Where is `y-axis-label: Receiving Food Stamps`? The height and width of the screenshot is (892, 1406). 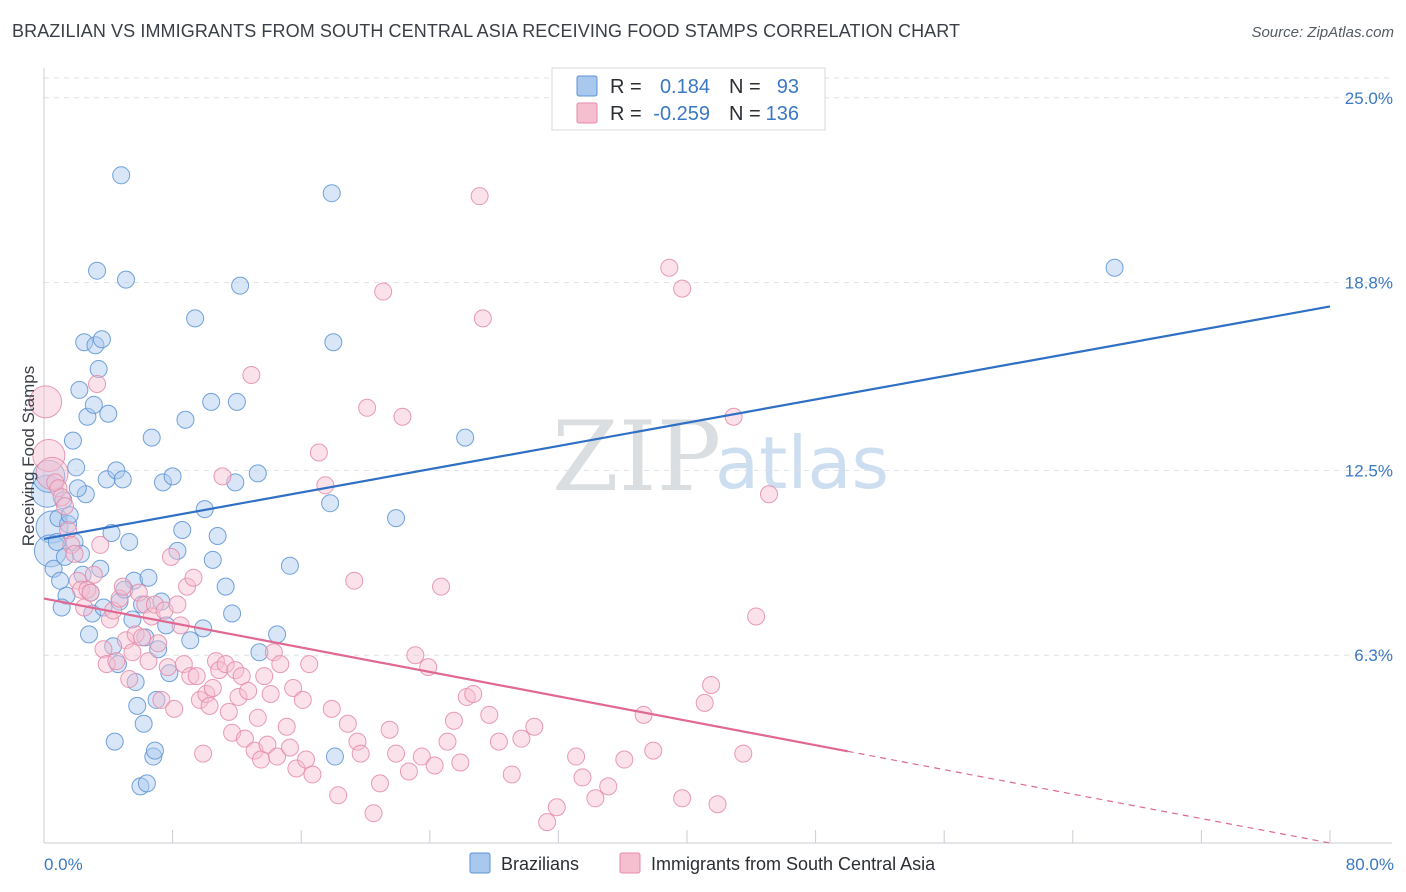 y-axis-label: Receiving Food Stamps is located at coordinates (28, 456).